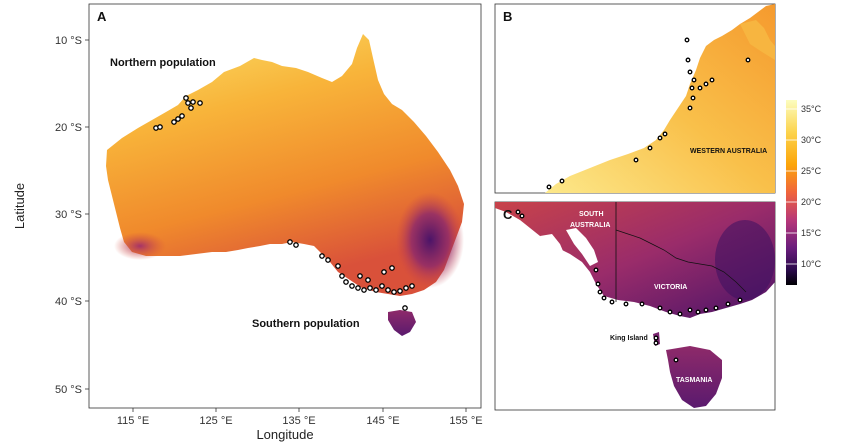  I want to click on south-australia-label-line1: SOUTH, so click(591, 214).